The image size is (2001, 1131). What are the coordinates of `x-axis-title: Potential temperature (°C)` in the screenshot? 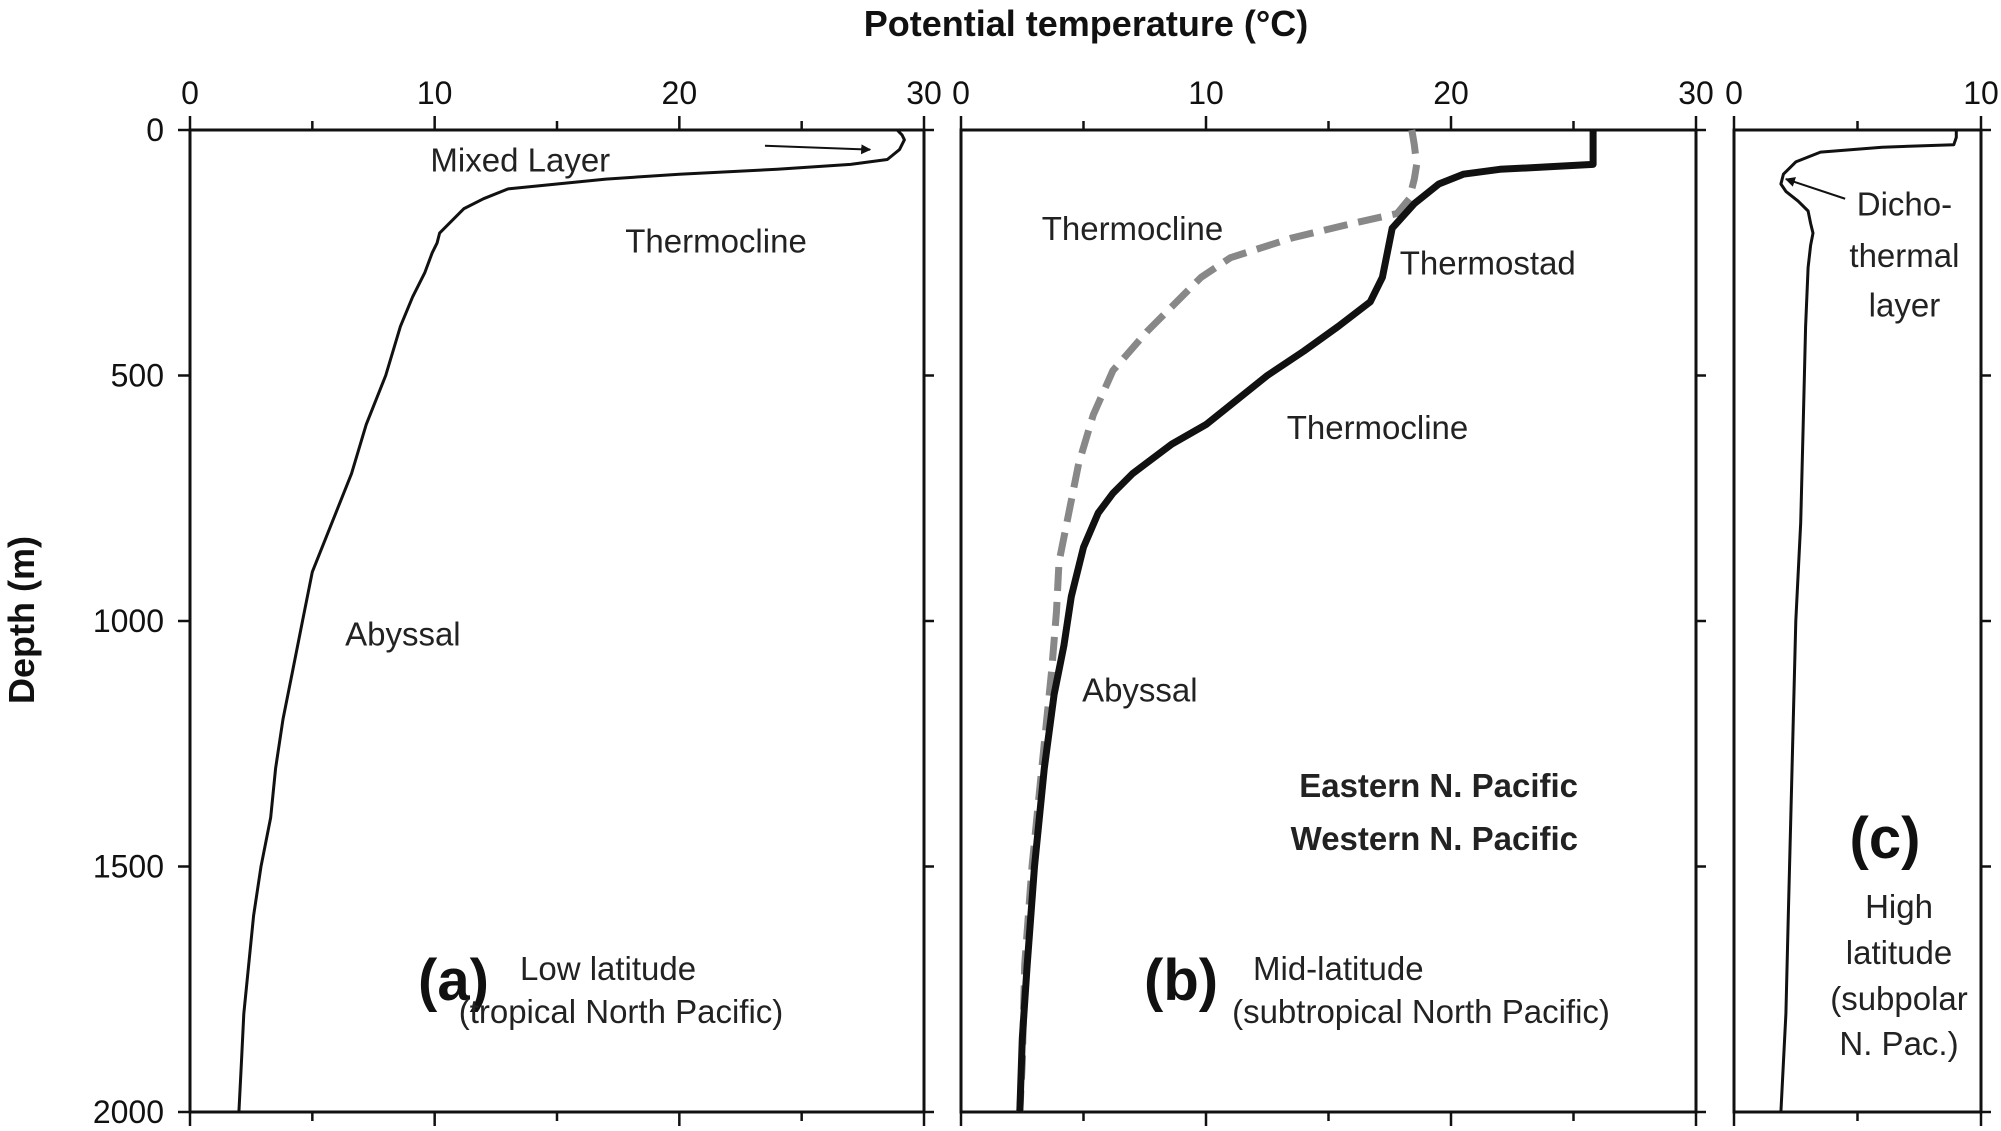 It's located at (1086, 23).